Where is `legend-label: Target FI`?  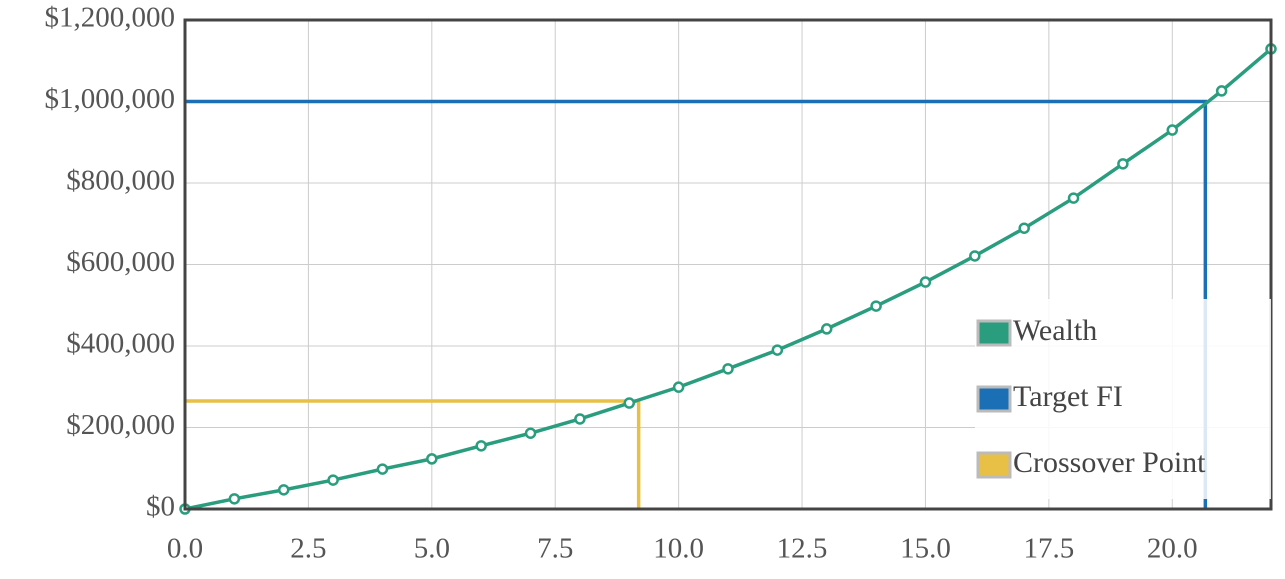 legend-label: Target FI is located at coordinates (1068, 396).